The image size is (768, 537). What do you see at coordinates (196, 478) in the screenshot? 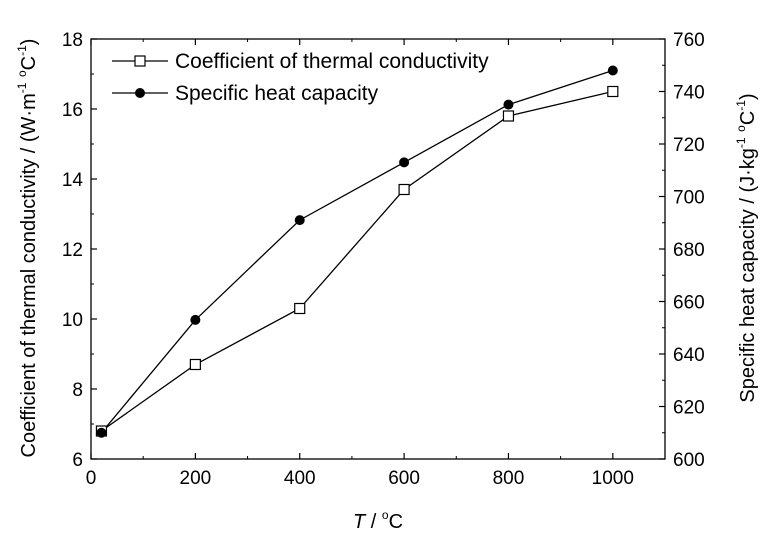
I see `x-tick-label: 200` at bounding box center [196, 478].